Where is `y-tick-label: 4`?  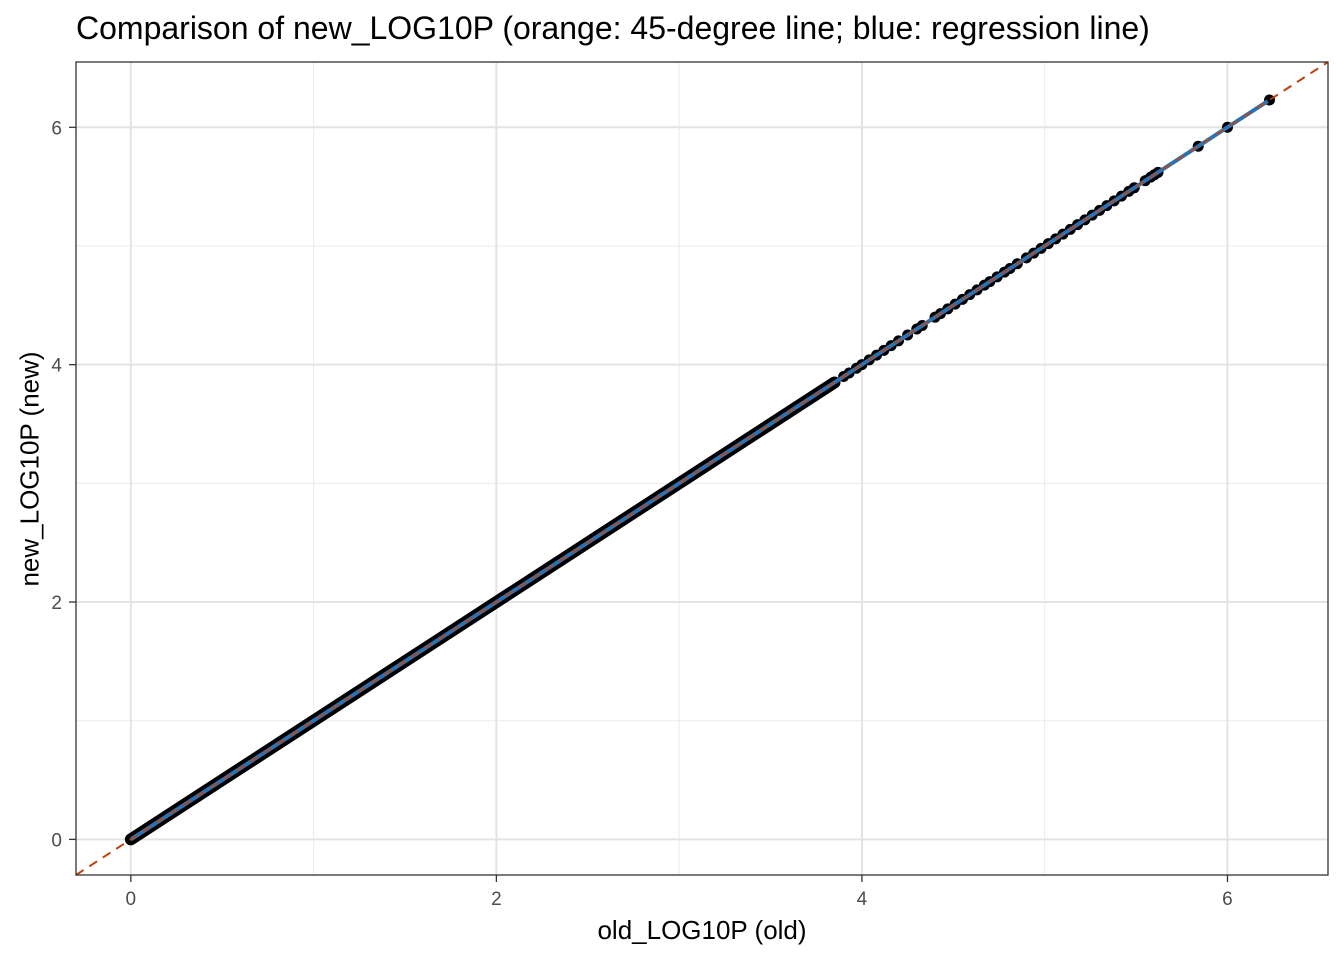
y-tick-label: 4 is located at coordinates (56, 366).